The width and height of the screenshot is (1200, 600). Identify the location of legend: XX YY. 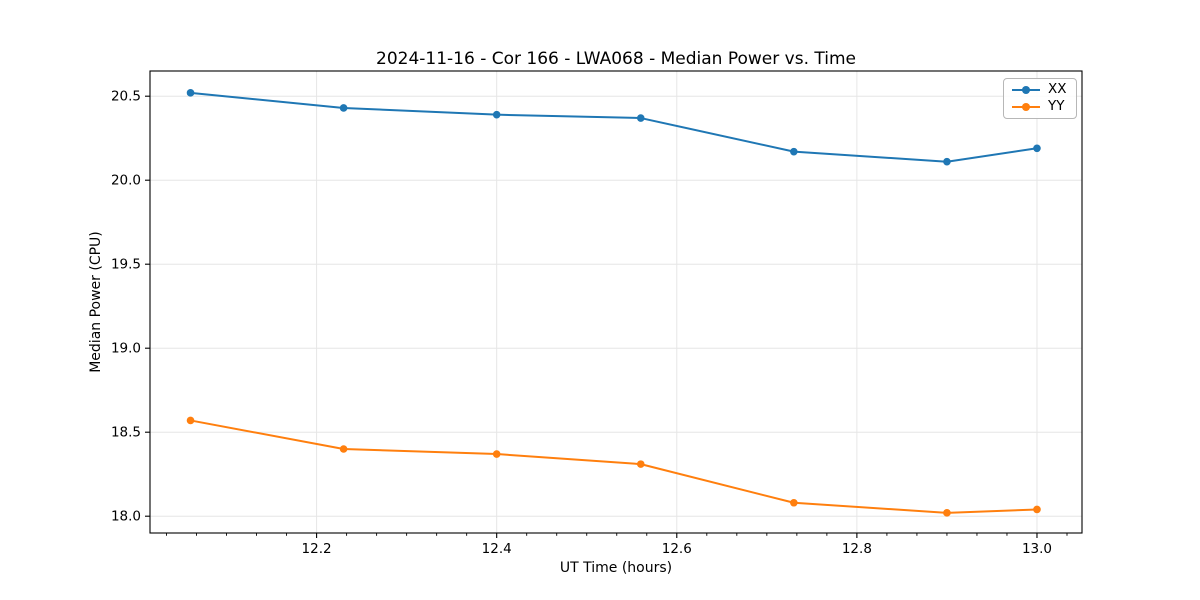
(1040, 98).